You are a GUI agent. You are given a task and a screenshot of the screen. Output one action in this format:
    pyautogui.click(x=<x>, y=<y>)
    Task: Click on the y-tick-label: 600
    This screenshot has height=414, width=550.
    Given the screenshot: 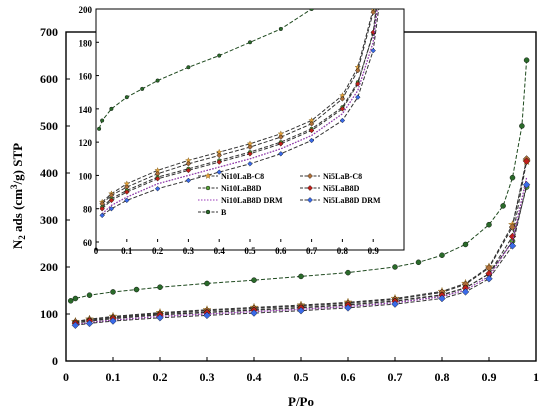 What is the action you would take?
    pyautogui.click(x=49, y=79)
    